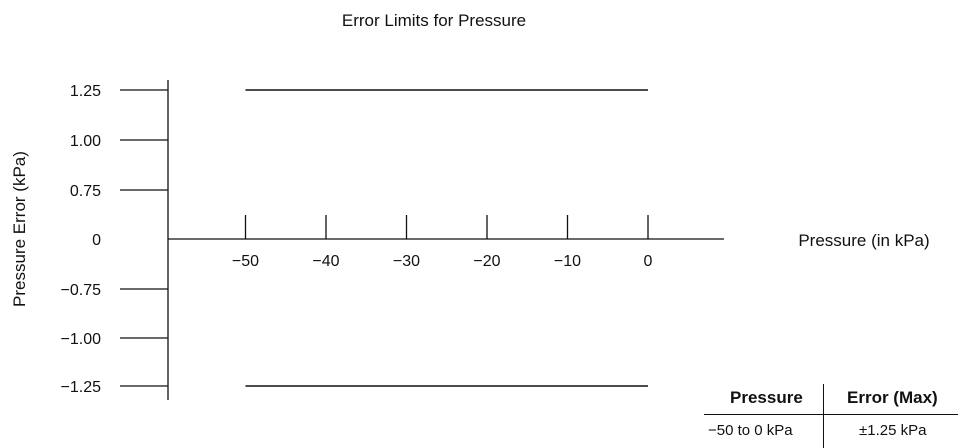 This screenshot has width=958, height=448. What do you see at coordinates (85, 91) in the screenshot?
I see `y-tick-label-1-25: 1.25` at bounding box center [85, 91].